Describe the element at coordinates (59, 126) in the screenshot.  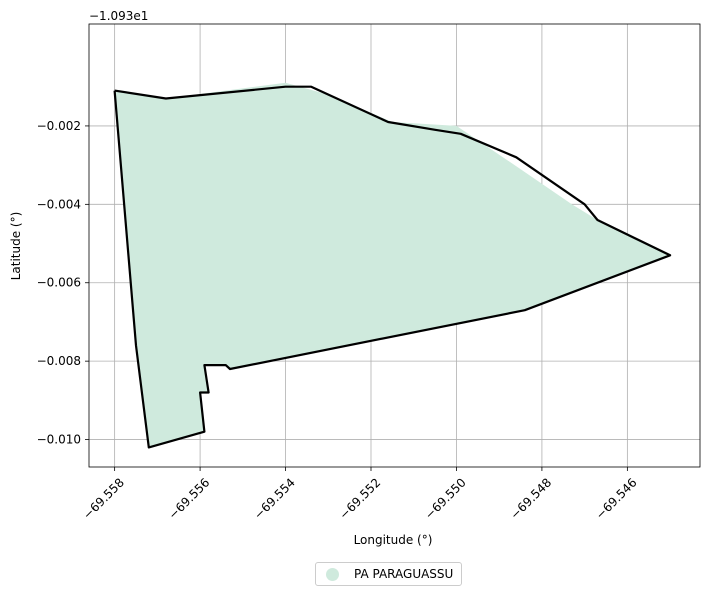
I see `y-tick-label: −0.002` at that location.